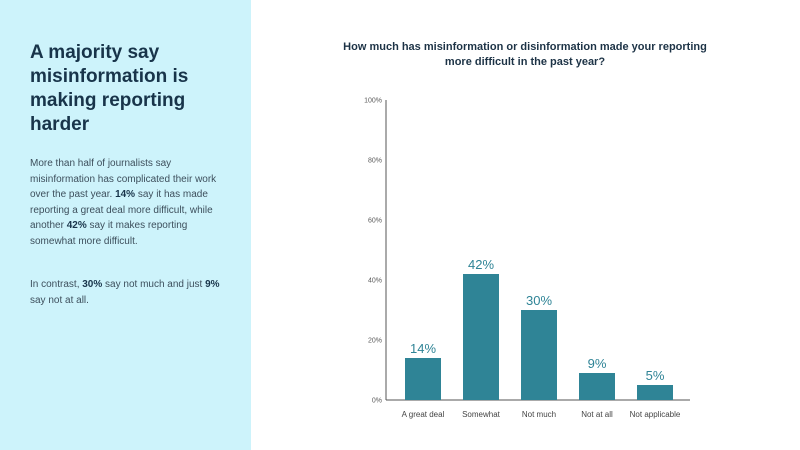 This screenshot has height=450, width=800. What do you see at coordinates (539, 300) in the screenshot?
I see `data-label: 30%` at bounding box center [539, 300].